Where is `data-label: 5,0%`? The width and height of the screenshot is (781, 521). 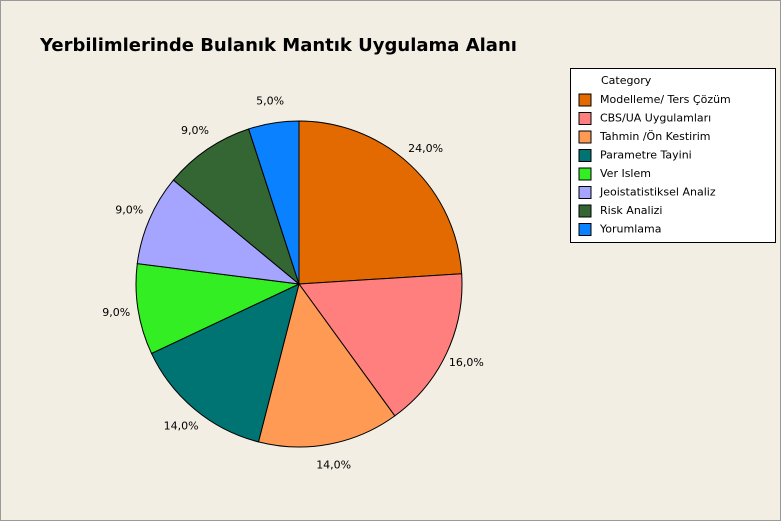 data-label: 5,0% is located at coordinates (270, 100).